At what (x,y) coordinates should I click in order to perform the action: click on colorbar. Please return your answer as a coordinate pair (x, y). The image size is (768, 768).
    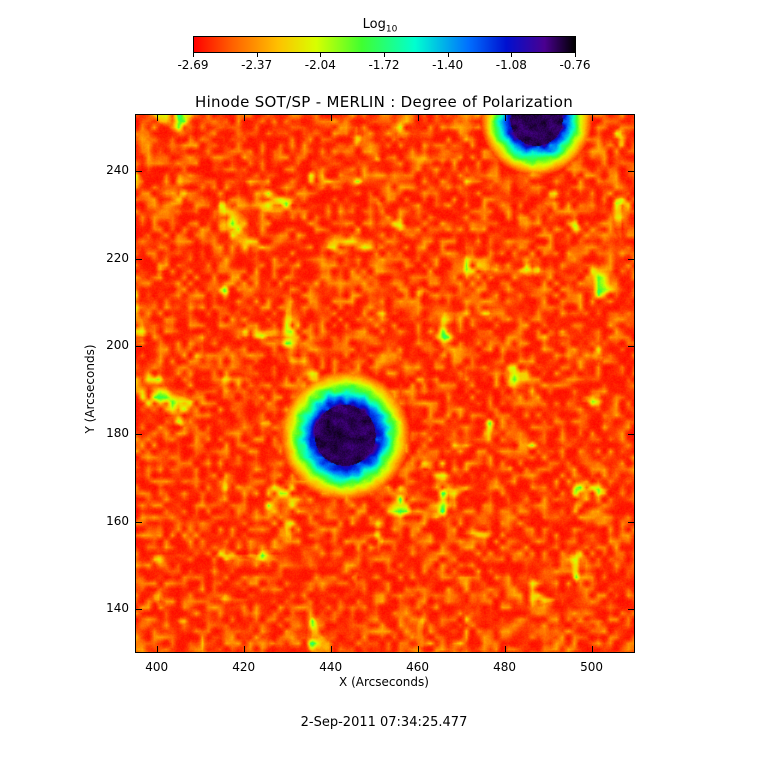
    Looking at the image, I should click on (384, 44).